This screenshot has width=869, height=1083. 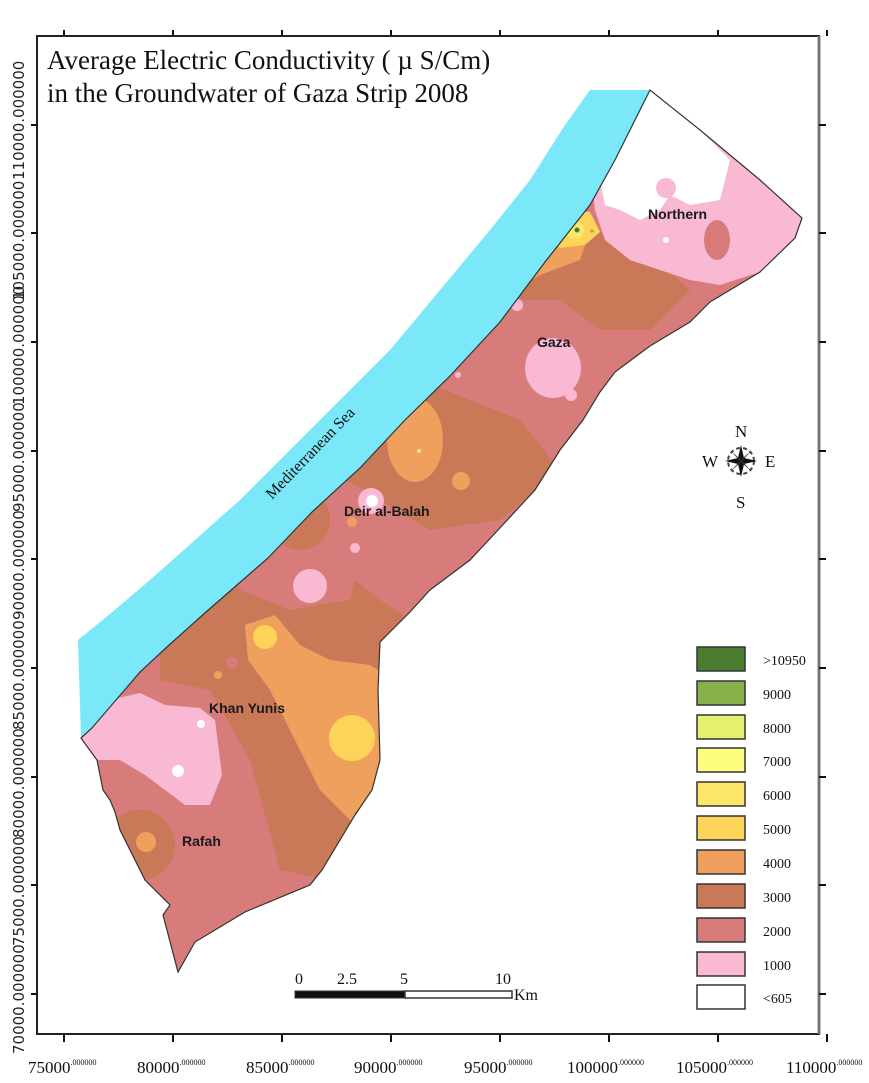 I want to click on y-tick-label: 85000.000000, so click(x=19, y=675).